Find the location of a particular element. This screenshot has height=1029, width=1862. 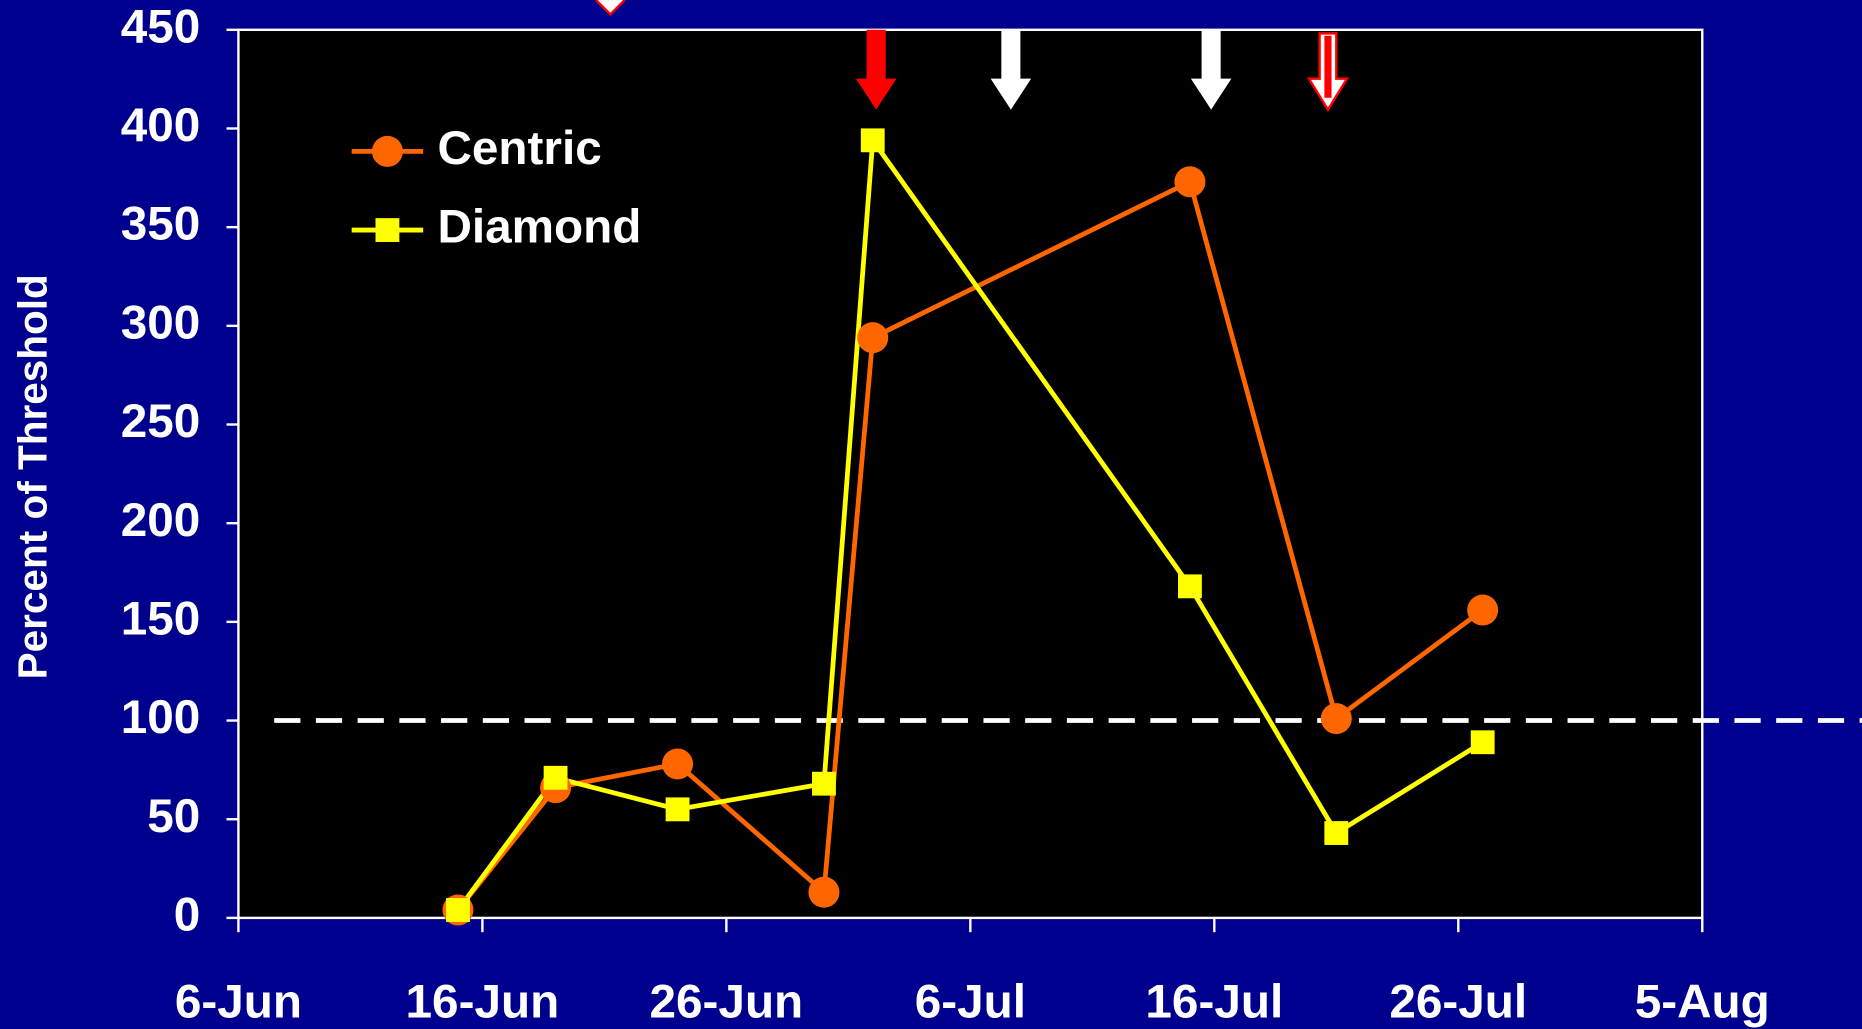

legend-label: Centric is located at coordinates (519, 148).